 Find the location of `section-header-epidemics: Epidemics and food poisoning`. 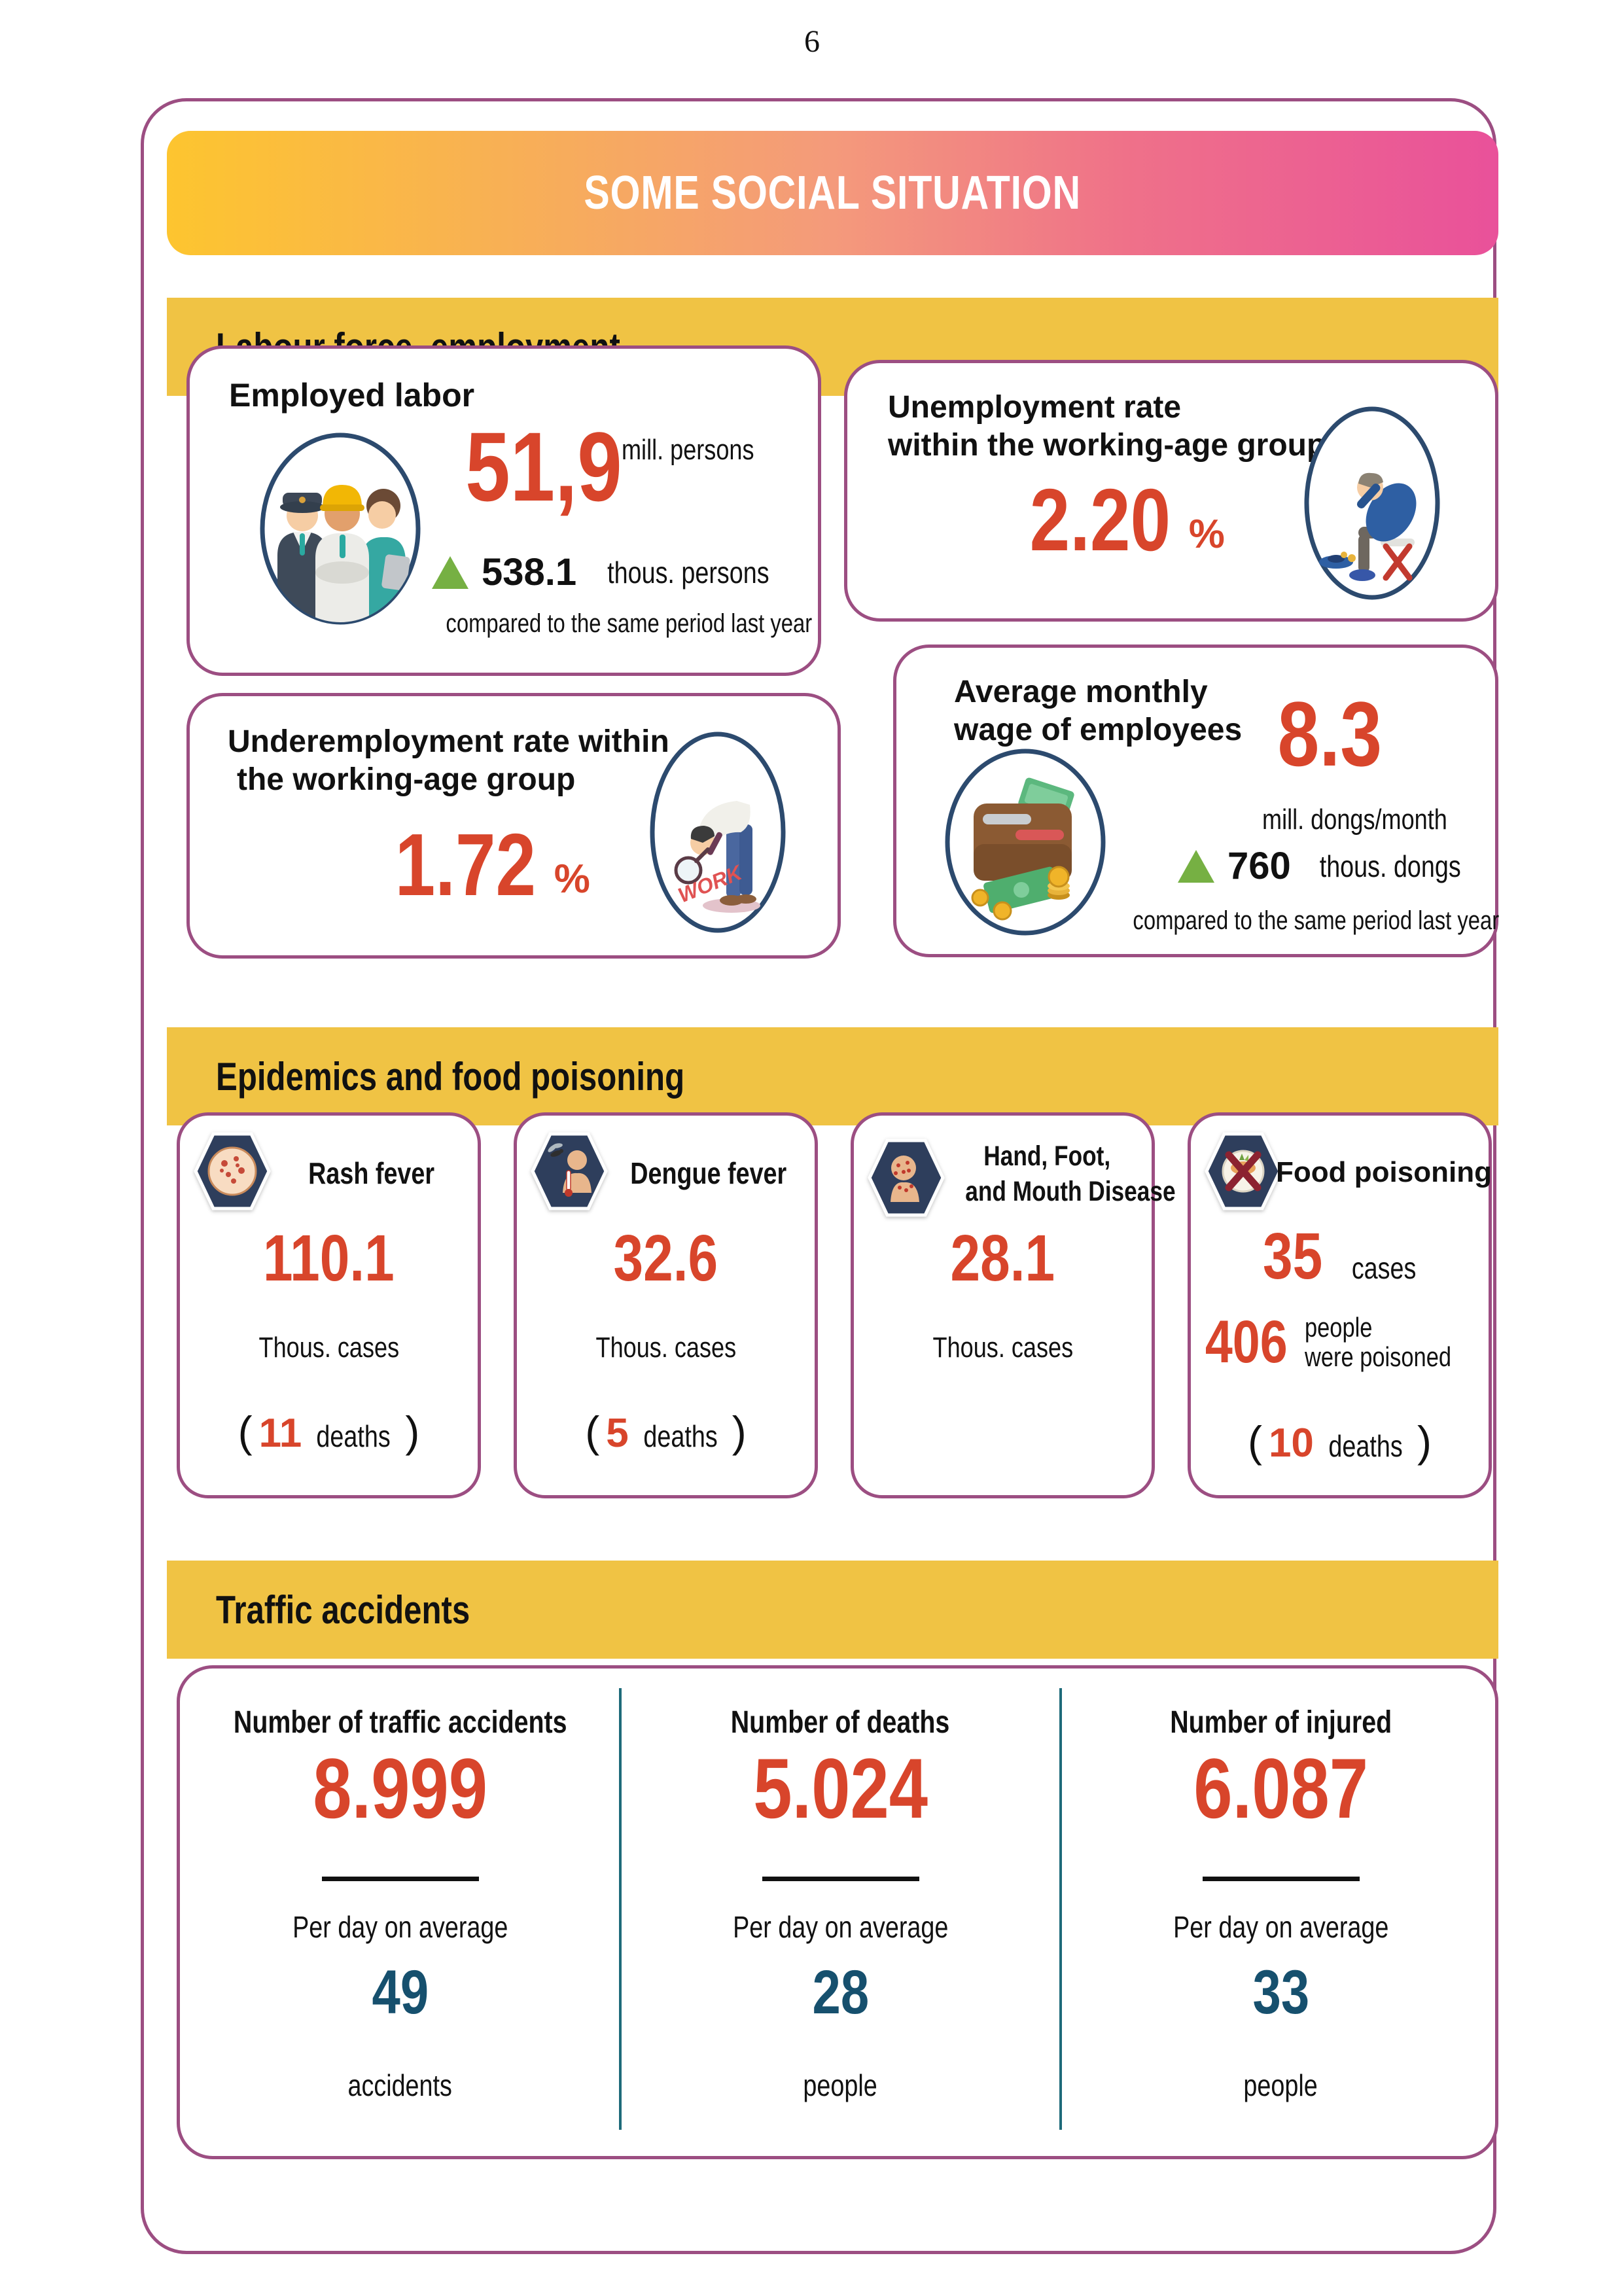

section-header-epidemics: Epidemics and food poisoning is located at coordinates (832, 1076).